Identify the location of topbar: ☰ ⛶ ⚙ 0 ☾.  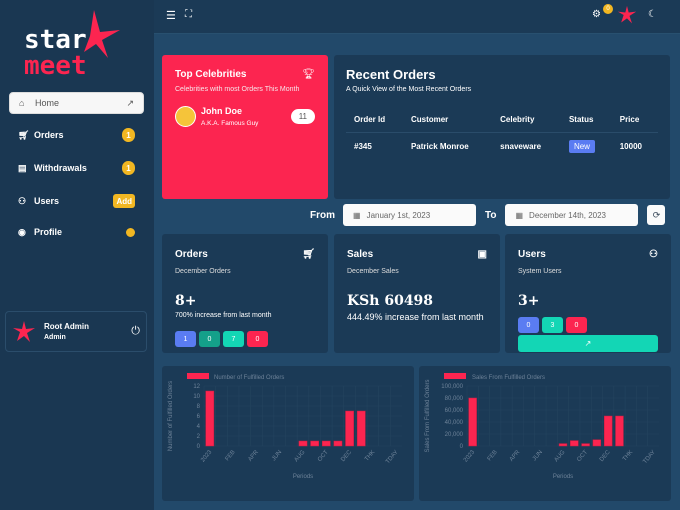
(417, 17).